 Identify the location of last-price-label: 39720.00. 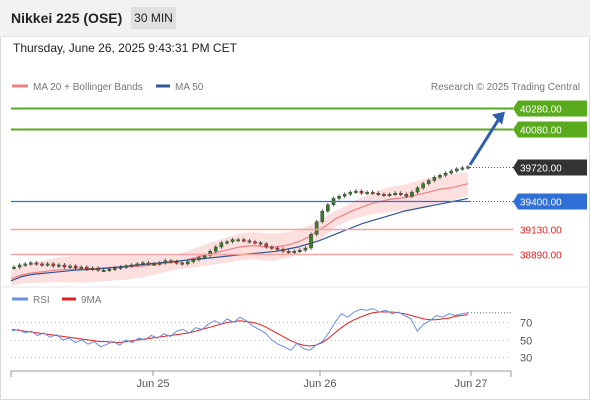
(541, 169).